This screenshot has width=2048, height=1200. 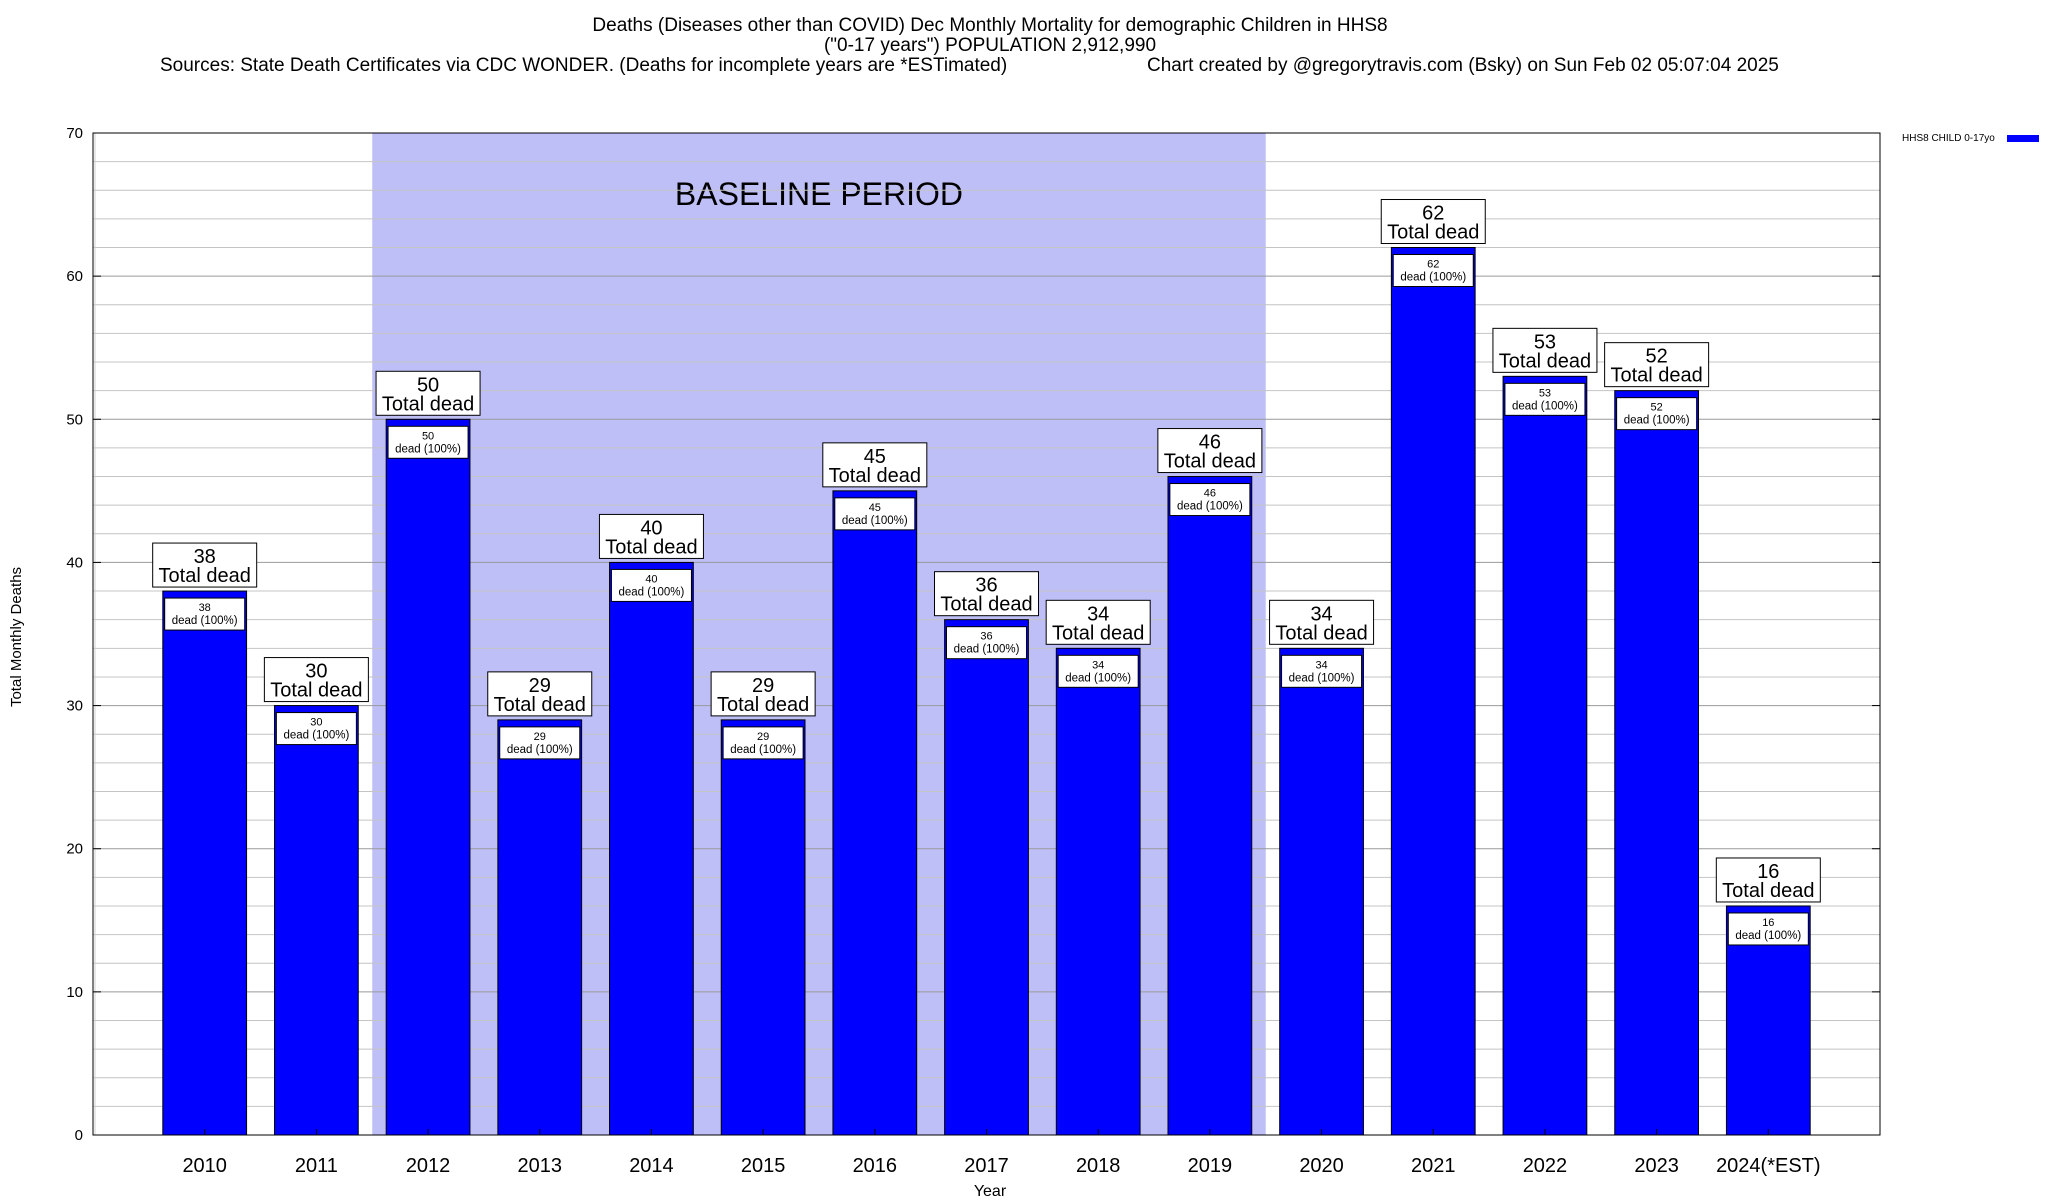 What do you see at coordinates (204, 1166) in the screenshot?
I see `x-tick-label: 2010` at bounding box center [204, 1166].